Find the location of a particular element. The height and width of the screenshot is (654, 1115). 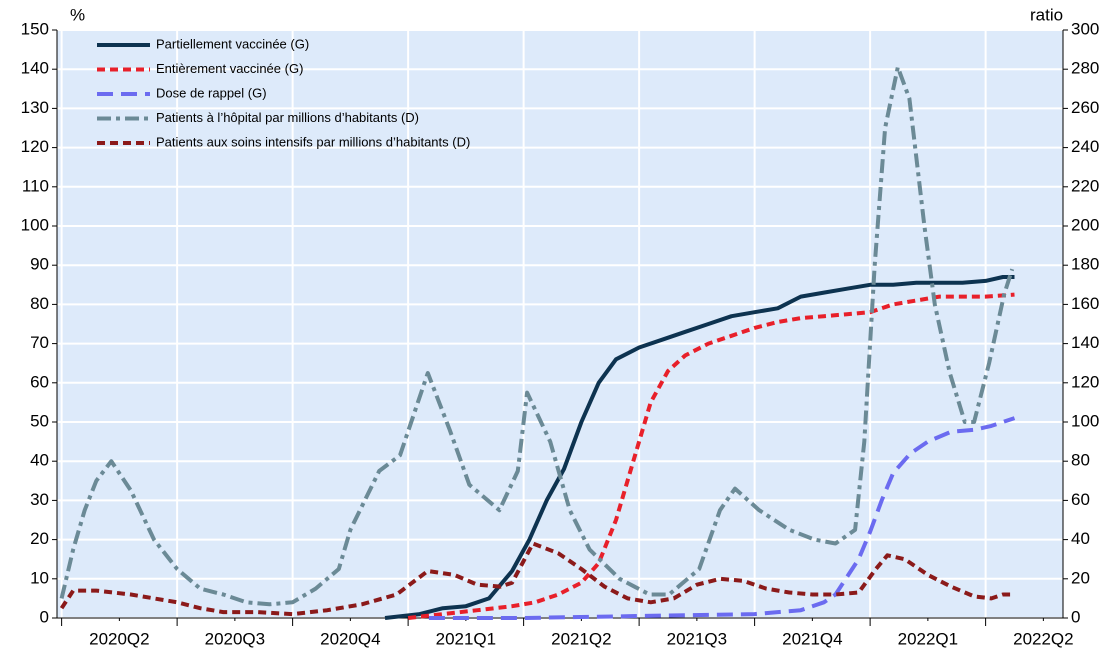

y-tick-label: 90 is located at coordinates (39, 264).